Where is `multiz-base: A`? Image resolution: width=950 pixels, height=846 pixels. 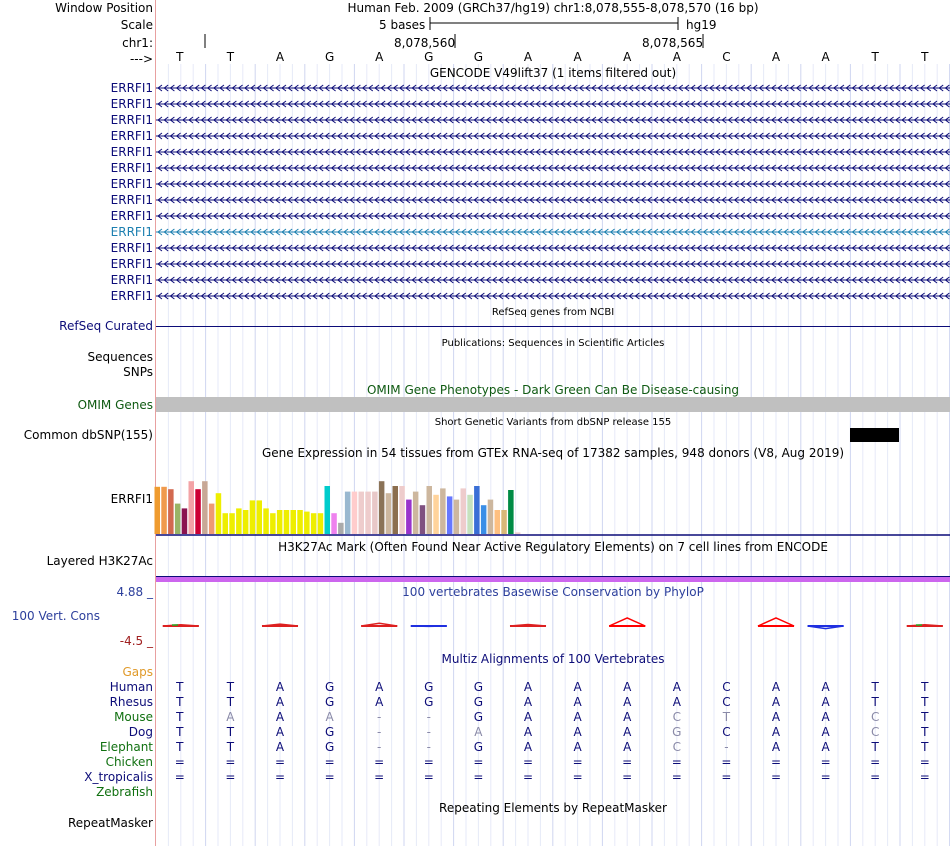 multiz-base: A is located at coordinates (825, 732).